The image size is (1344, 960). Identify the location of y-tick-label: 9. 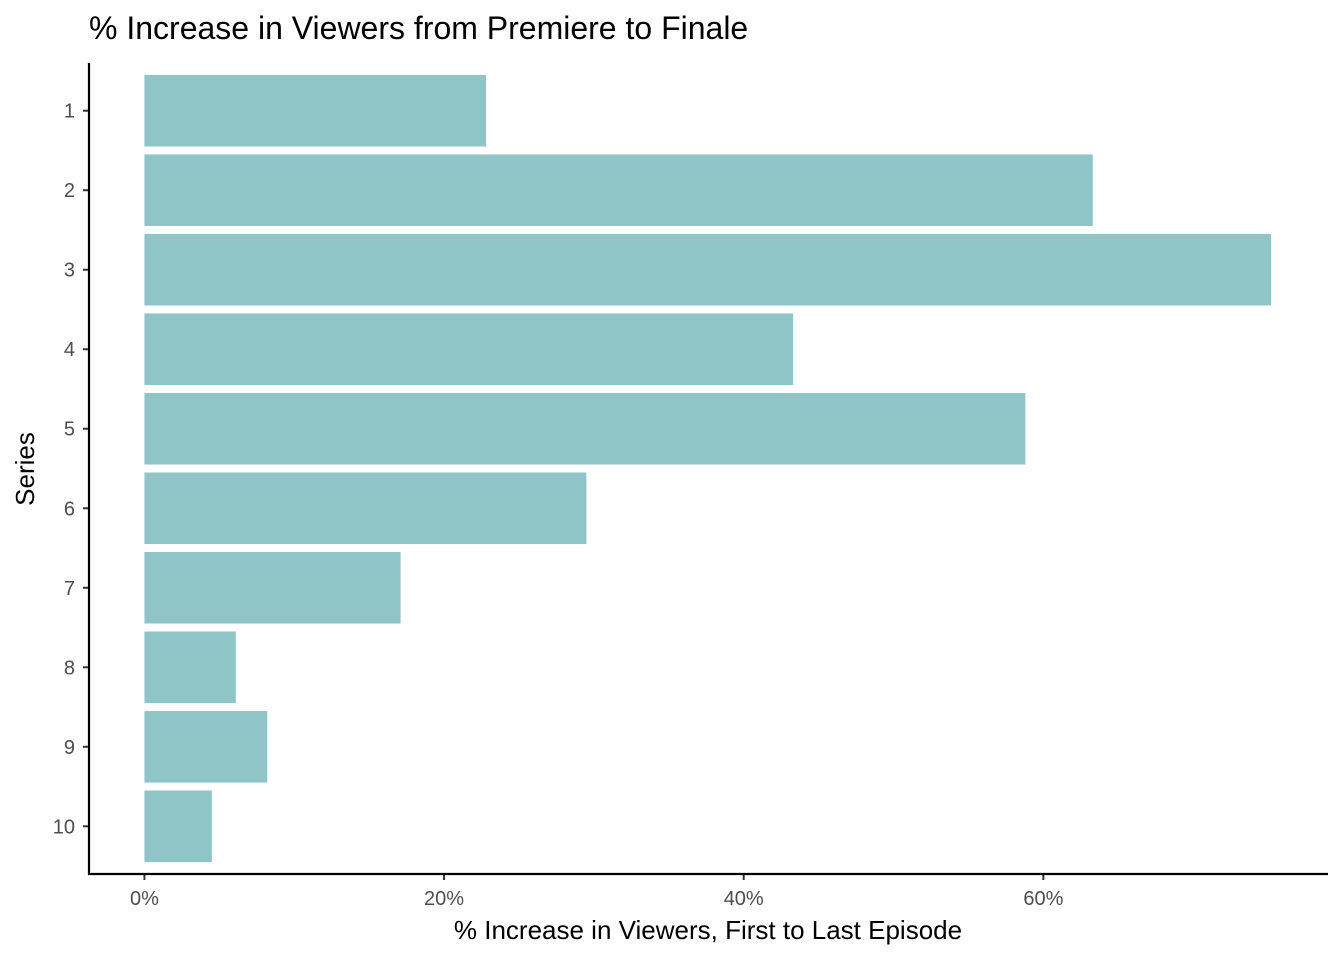
(69, 748).